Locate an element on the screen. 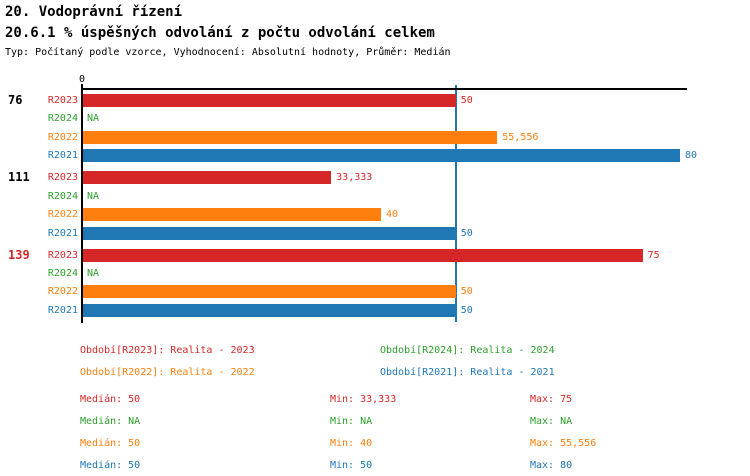 The image size is (750, 476). bar-value-label: 80 is located at coordinates (691, 156).